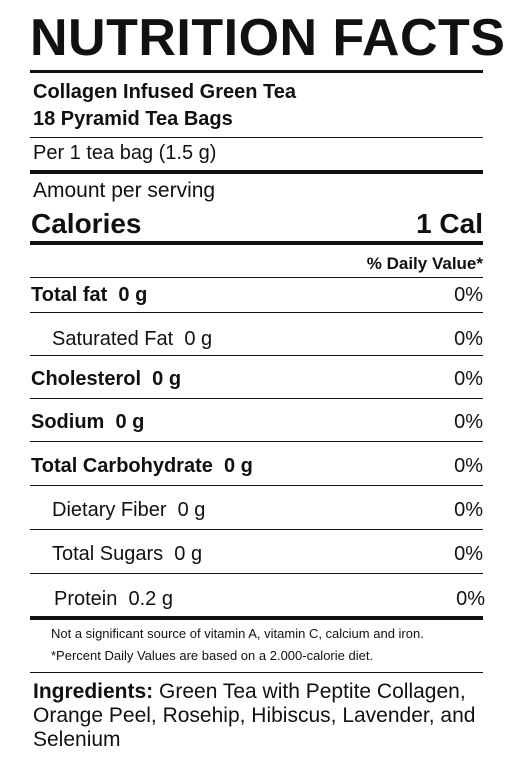  I want to click on divider-title, so click(256, 71).